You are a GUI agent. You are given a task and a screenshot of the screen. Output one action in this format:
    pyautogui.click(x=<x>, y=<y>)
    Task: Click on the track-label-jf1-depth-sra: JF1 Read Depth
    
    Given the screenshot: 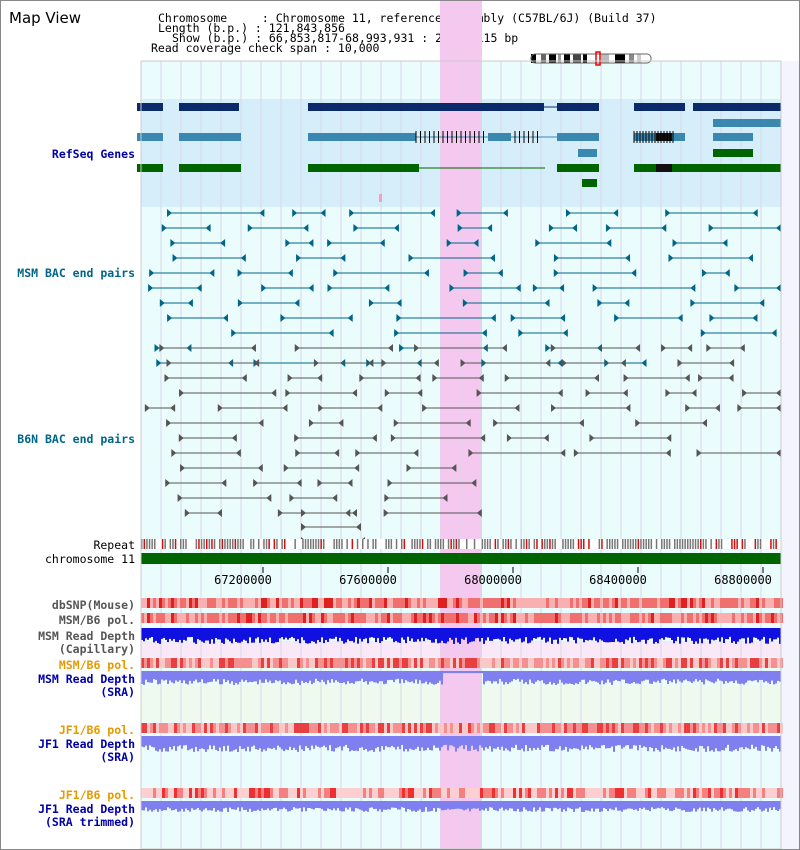 What is the action you would take?
    pyautogui.click(x=86, y=744)
    